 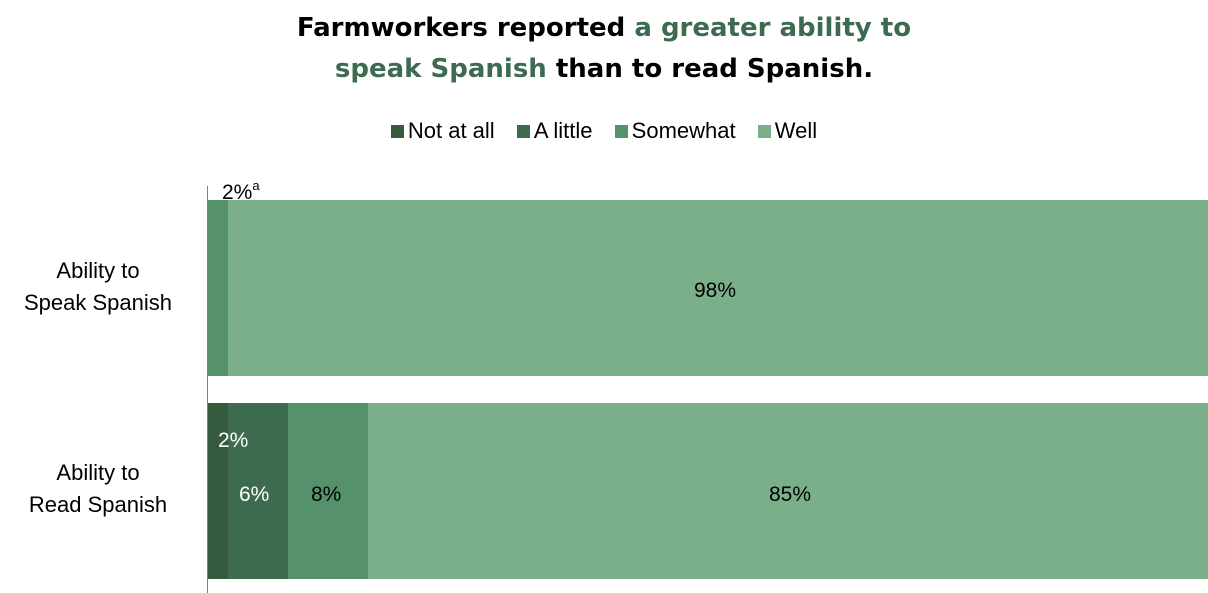 I want to click on chart-title-line-2: speak Spanish than to read Spanish., so click(x=604, y=69).